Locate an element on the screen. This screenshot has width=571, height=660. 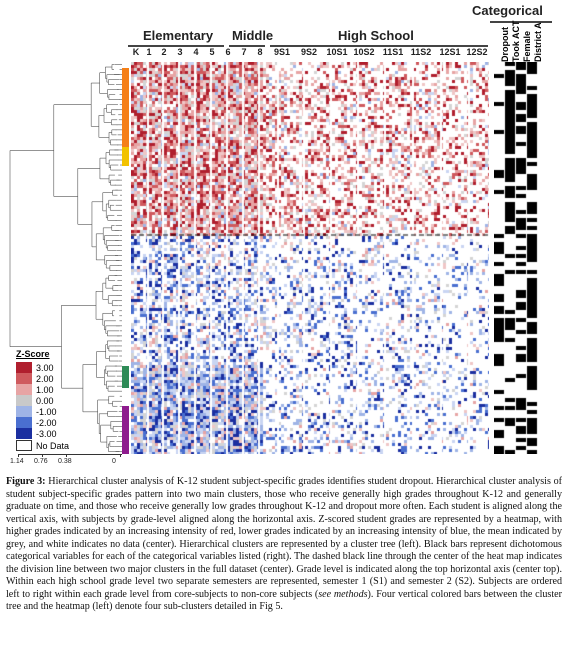
sub-cluster-bars is located at coordinates (125, 261).